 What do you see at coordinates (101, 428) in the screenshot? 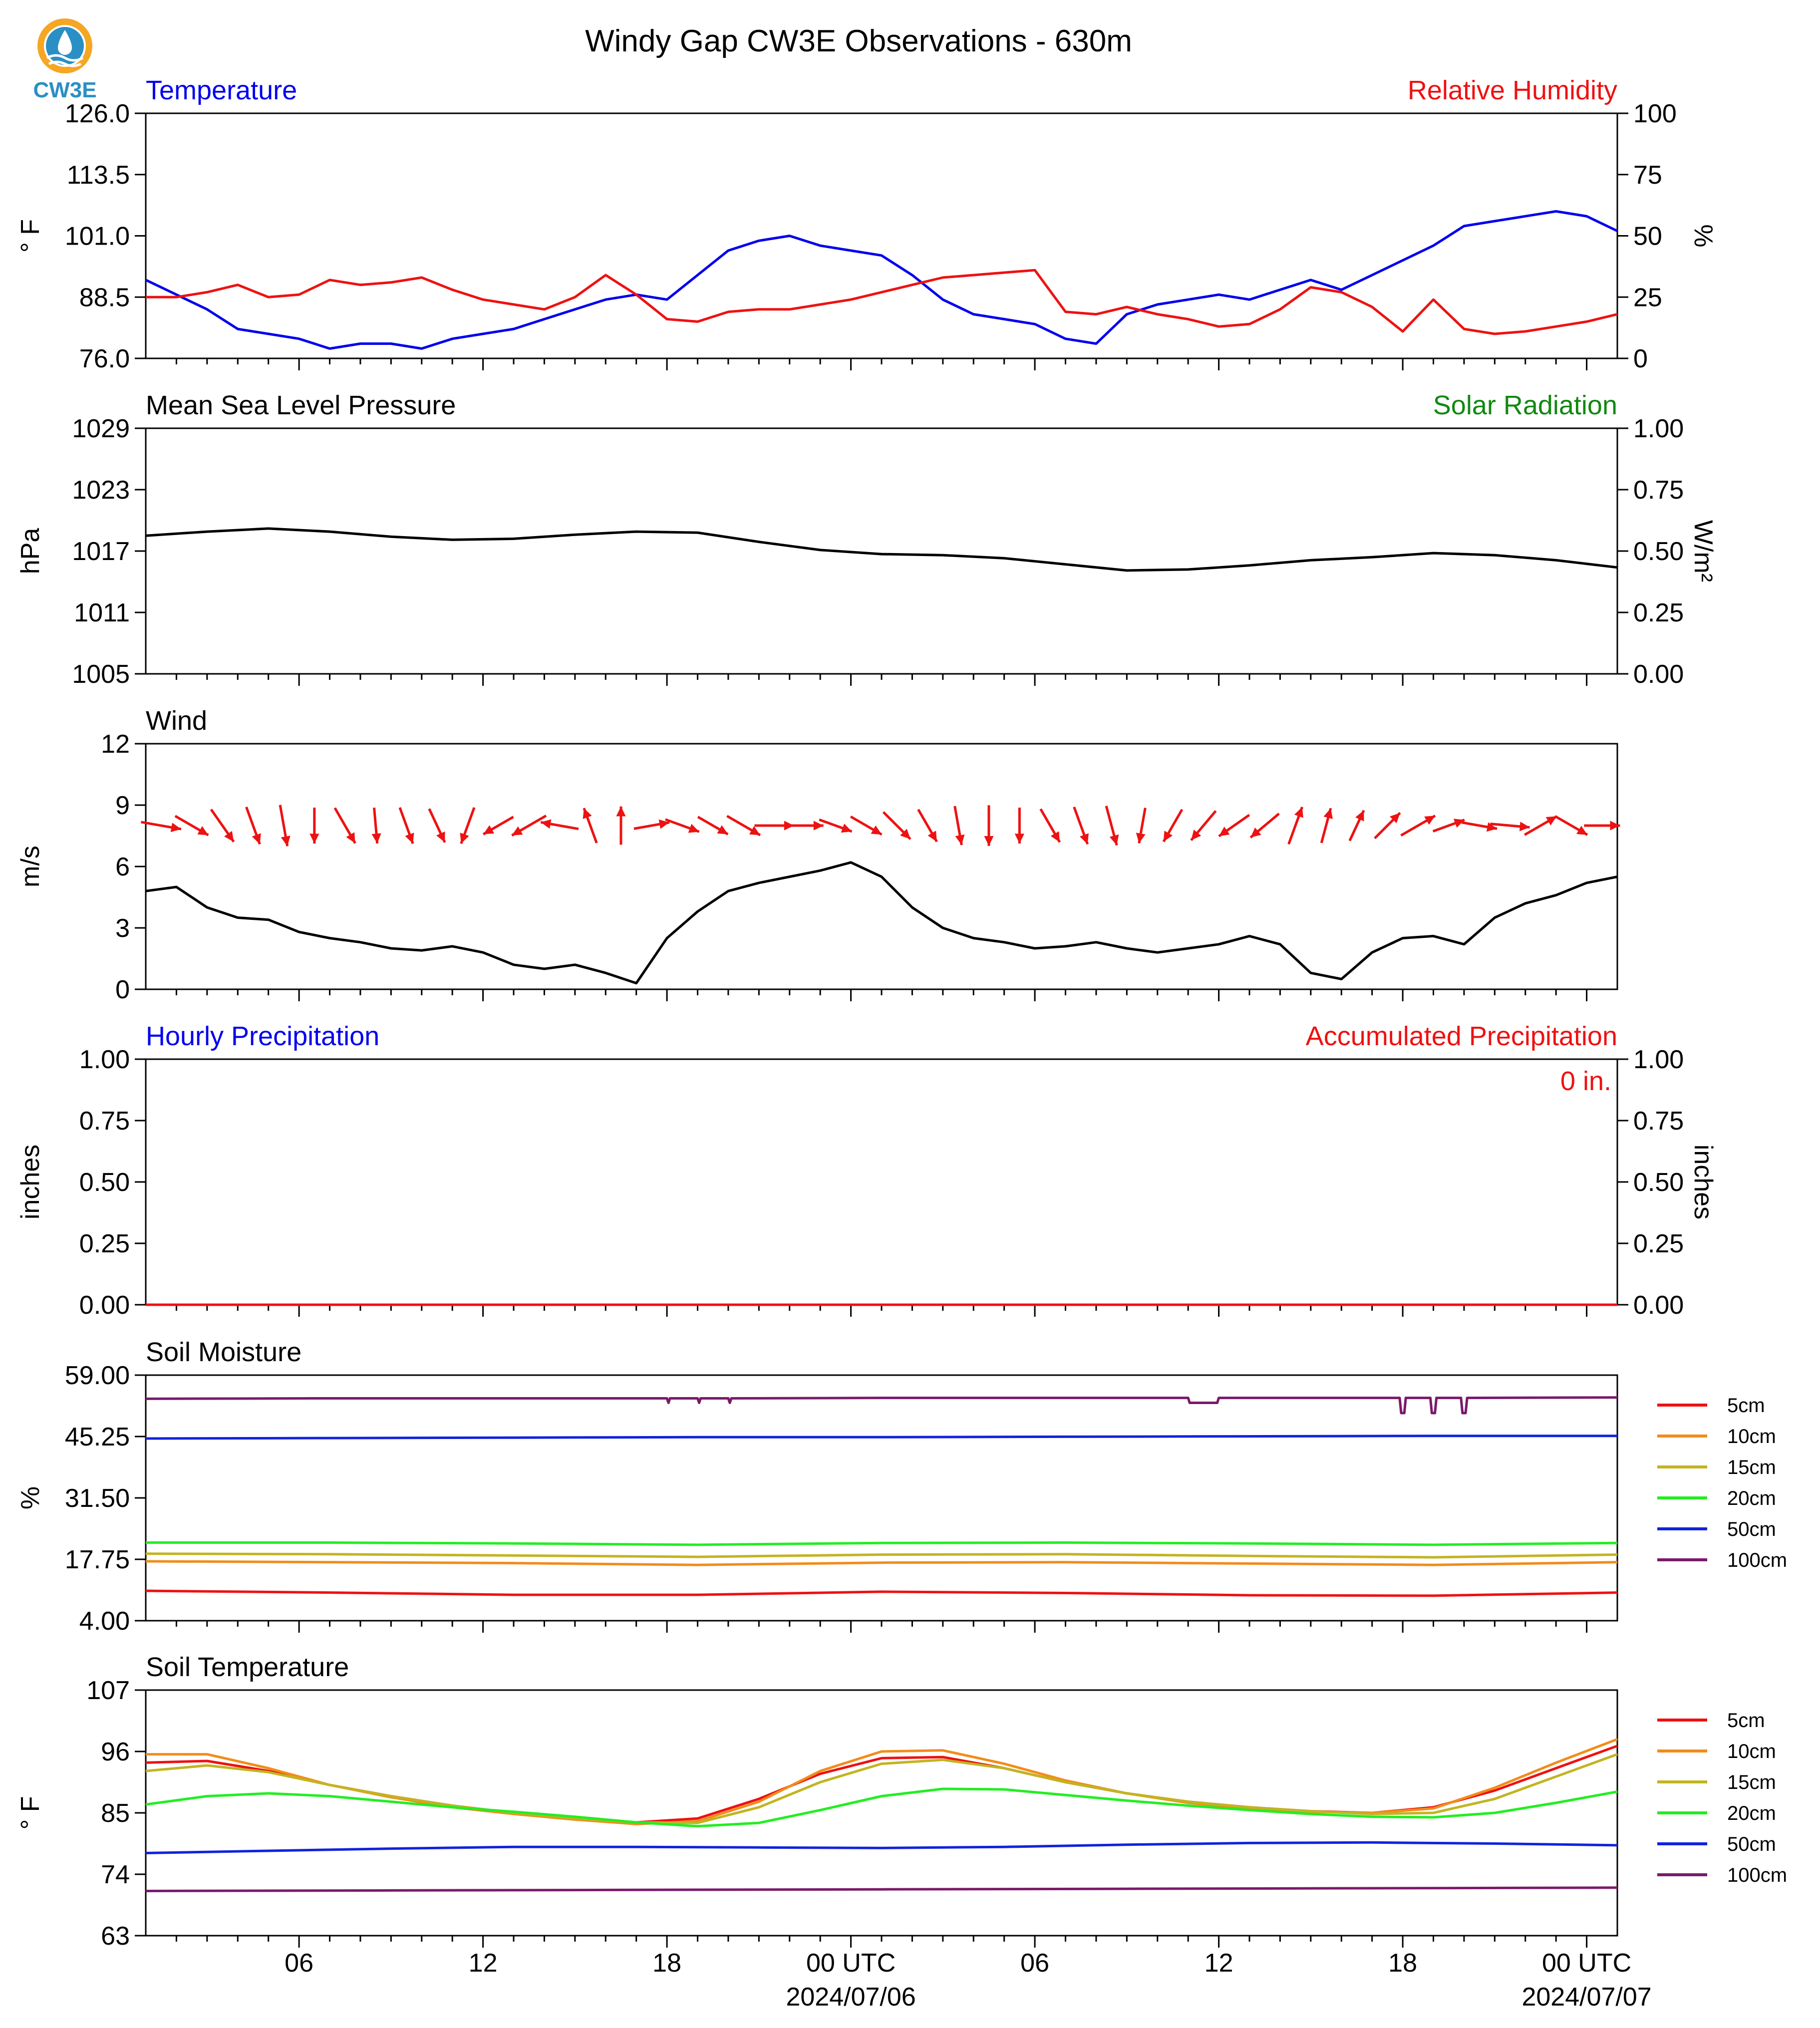
I see `y-tick-label: 1029` at bounding box center [101, 428].